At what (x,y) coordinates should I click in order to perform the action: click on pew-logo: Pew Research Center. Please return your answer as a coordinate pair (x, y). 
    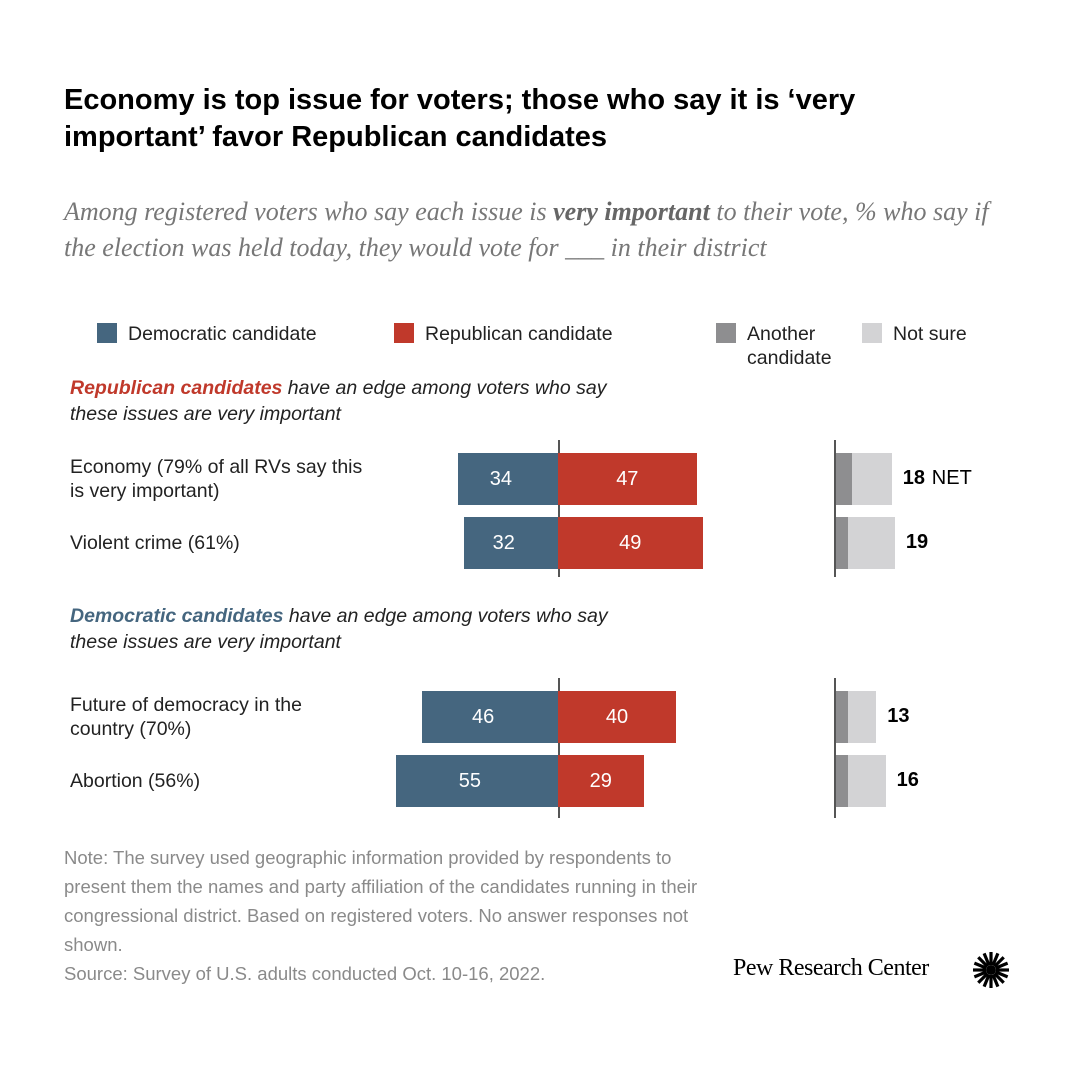
    Looking at the image, I should click on (871, 970).